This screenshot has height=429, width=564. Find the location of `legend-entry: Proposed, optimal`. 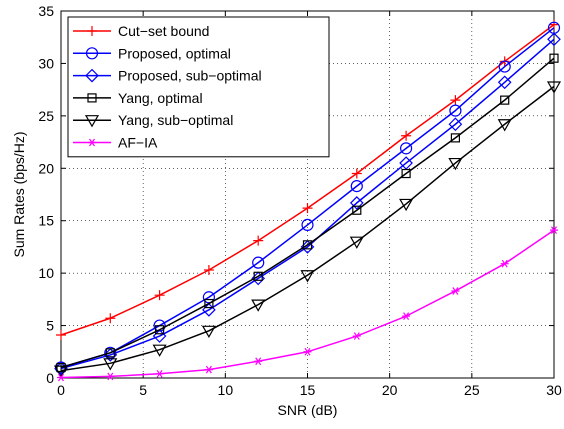

legend-entry: Proposed, optimal is located at coordinates (152, 53).